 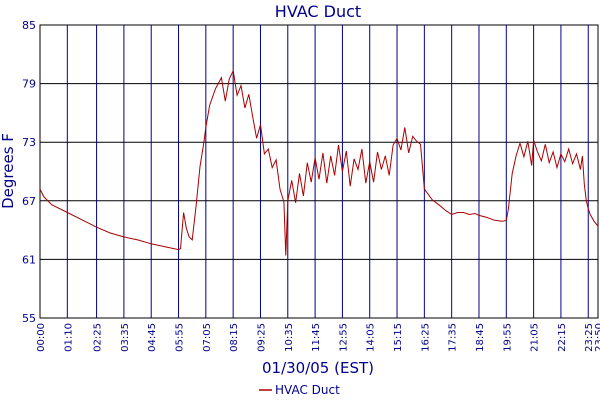 I want to click on x-axis-label: 01/30/05 (EST), so click(x=318, y=368).